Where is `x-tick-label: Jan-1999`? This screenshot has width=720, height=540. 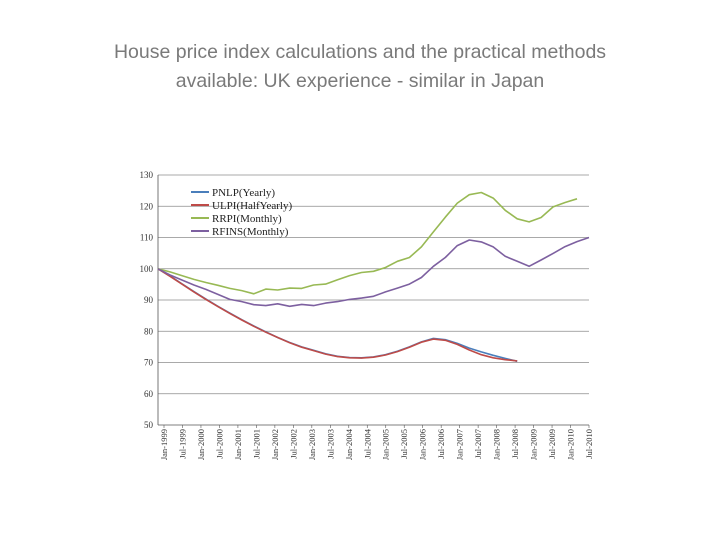 x-tick-label: Jan-1999 is located at coordinates (164, 444).